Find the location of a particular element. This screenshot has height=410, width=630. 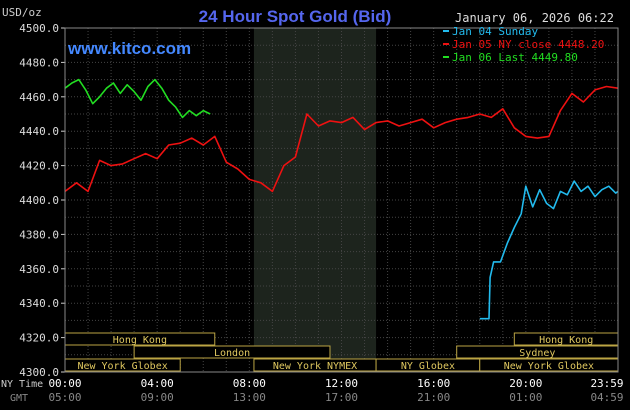

y-tick-label: 4480.0 is located at coordinates (39, 62).